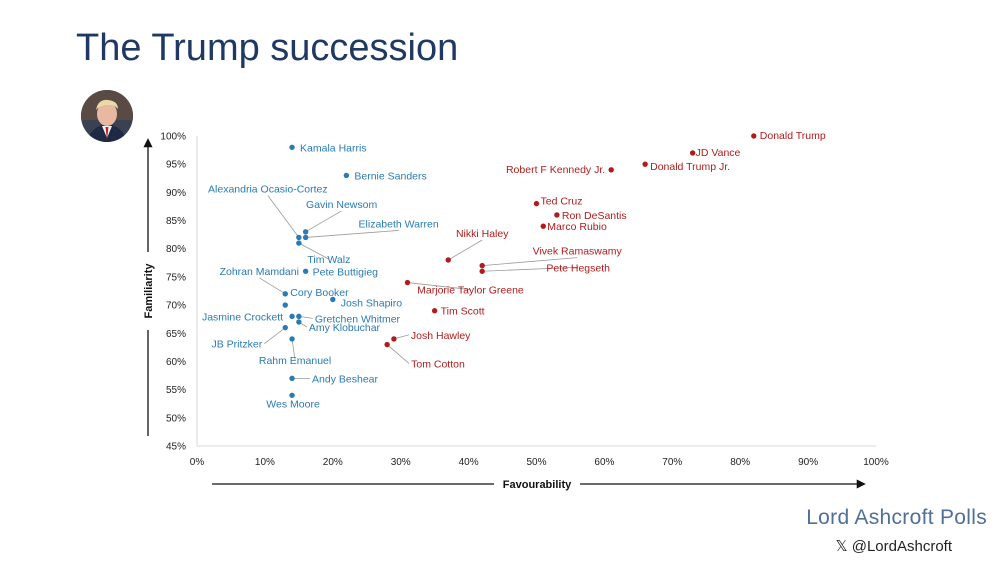 The image size is (1000, 563). I want to click on point-label: Rahm Emanuel, so click(295, 361).